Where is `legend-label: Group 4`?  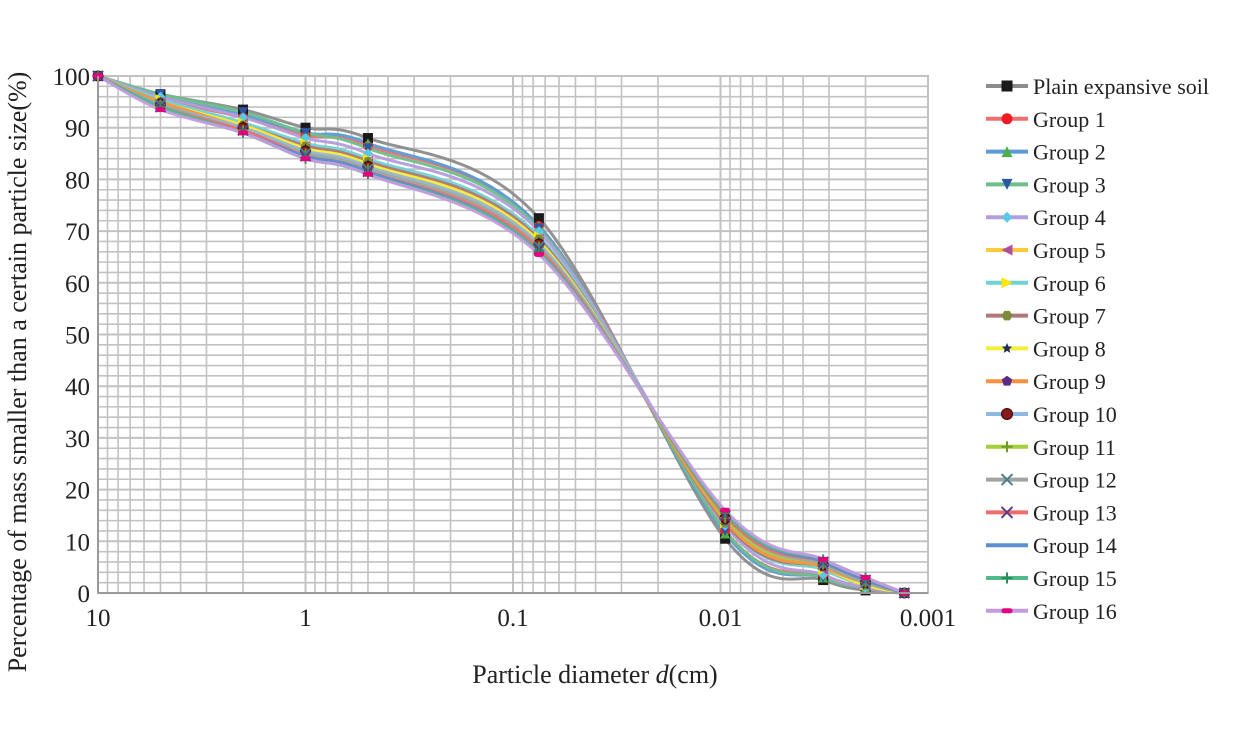
legend-label: Group 4 is located at coordinates (1069, 217).